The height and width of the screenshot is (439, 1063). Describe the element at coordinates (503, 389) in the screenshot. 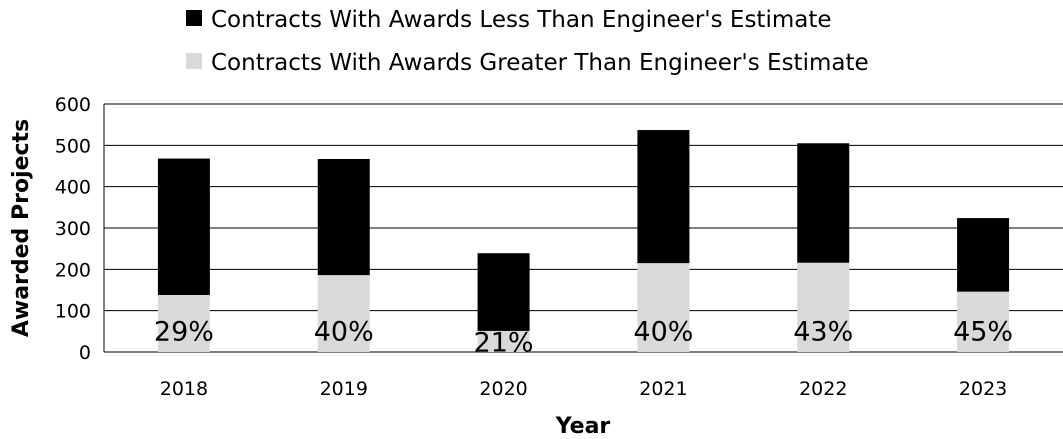

I see `x-category-label: 2020` at that location.